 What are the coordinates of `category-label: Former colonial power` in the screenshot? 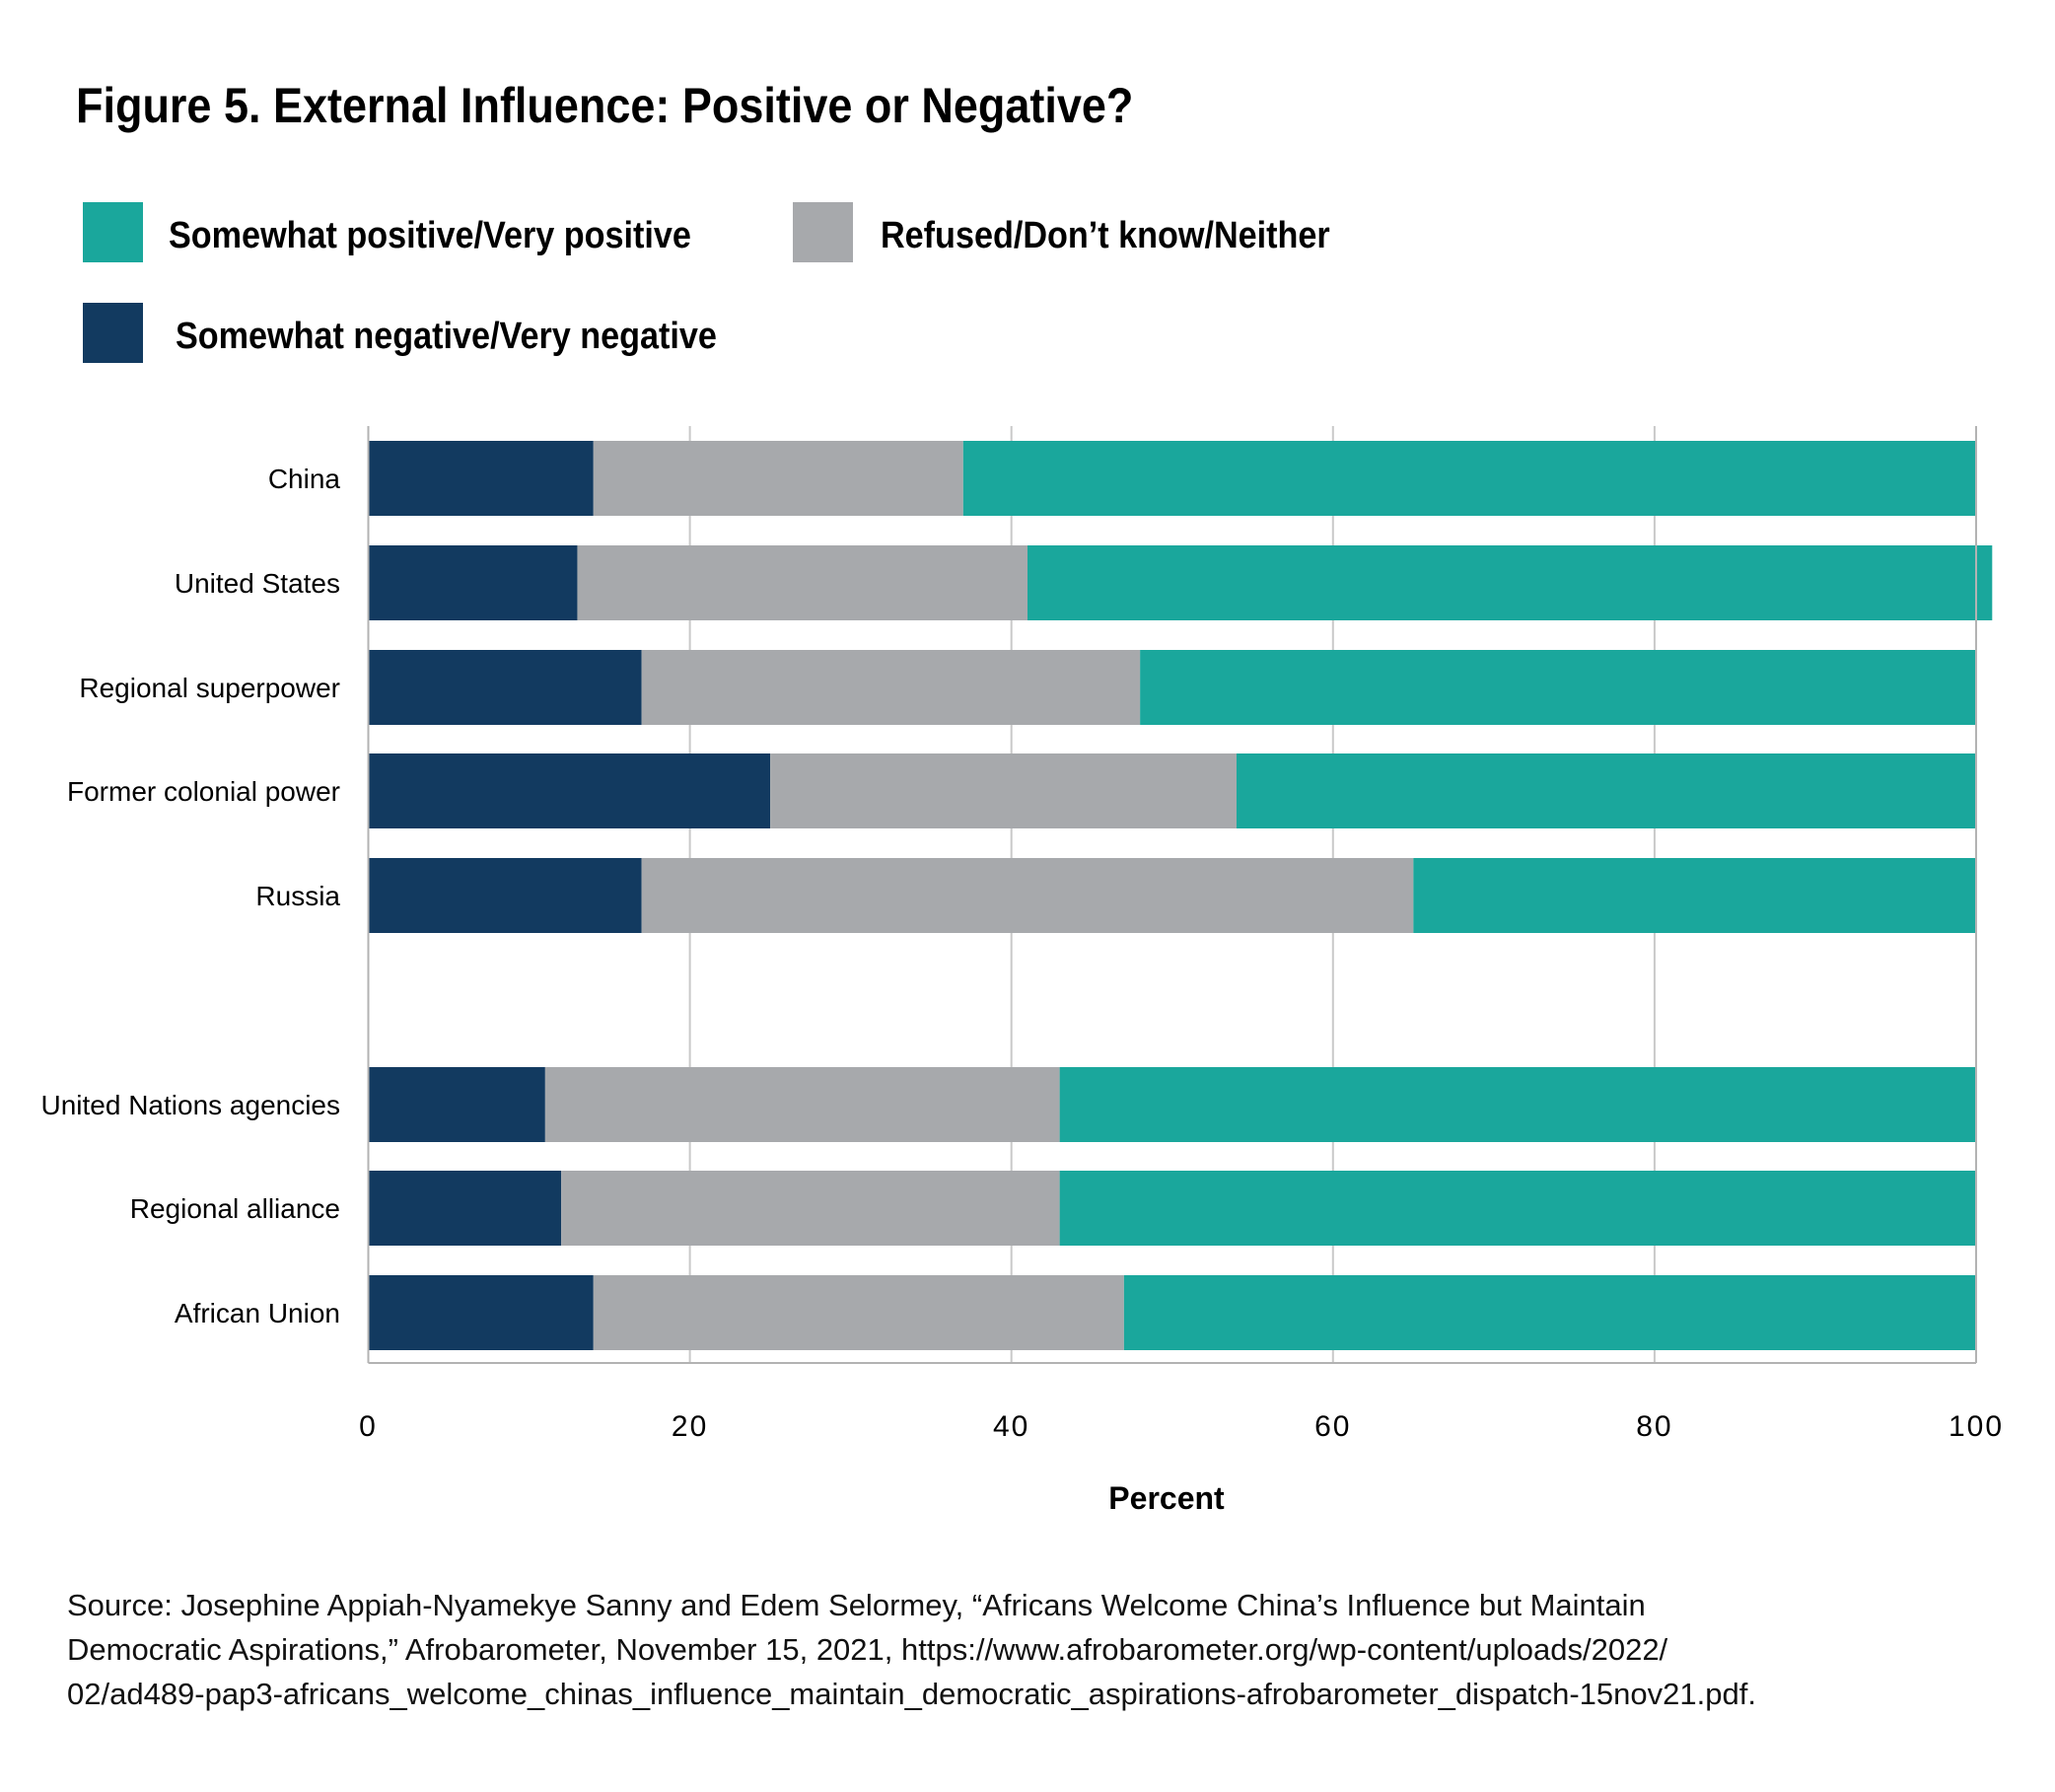 It's located at (203, 791).